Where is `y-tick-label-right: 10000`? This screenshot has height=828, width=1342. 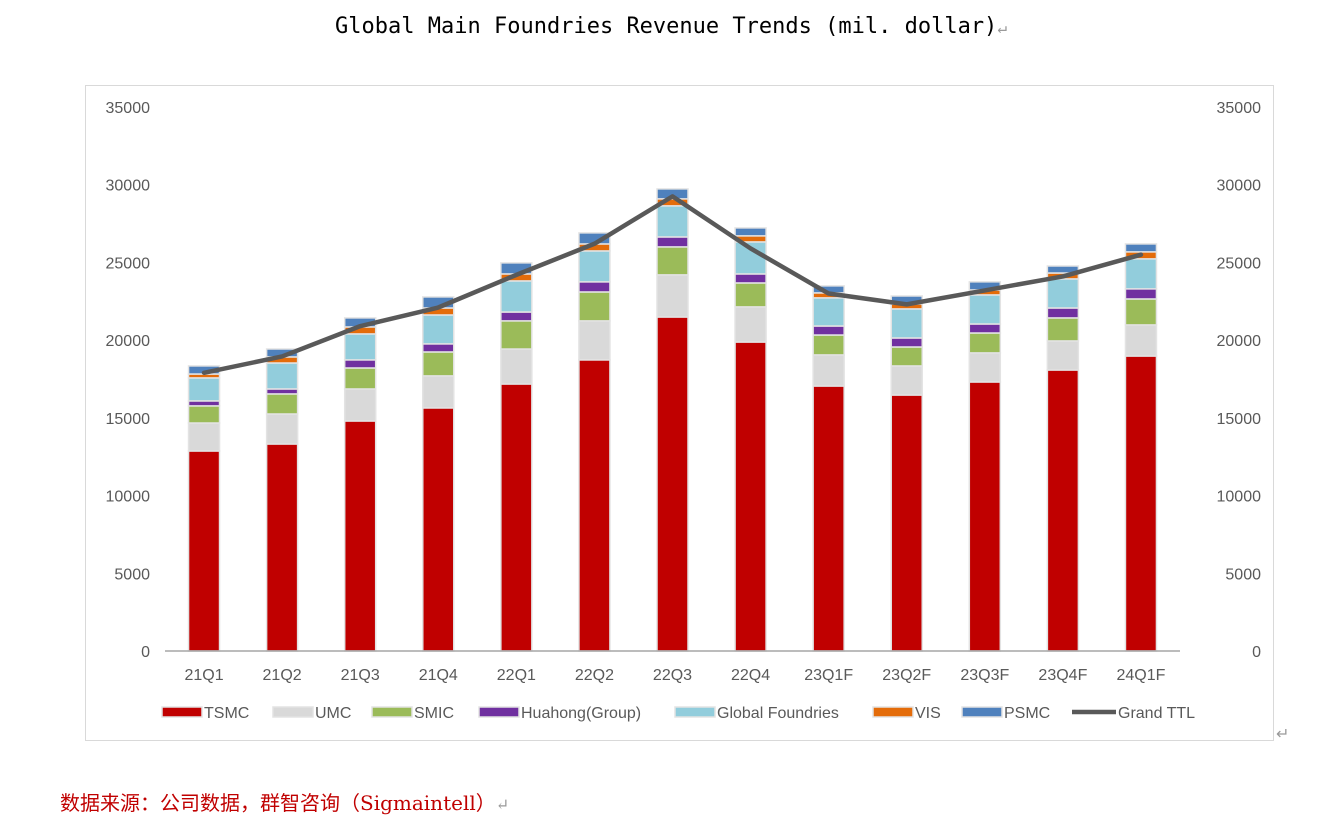
y-tick-label-right: 10000 is located at coordinates (1239, 497).